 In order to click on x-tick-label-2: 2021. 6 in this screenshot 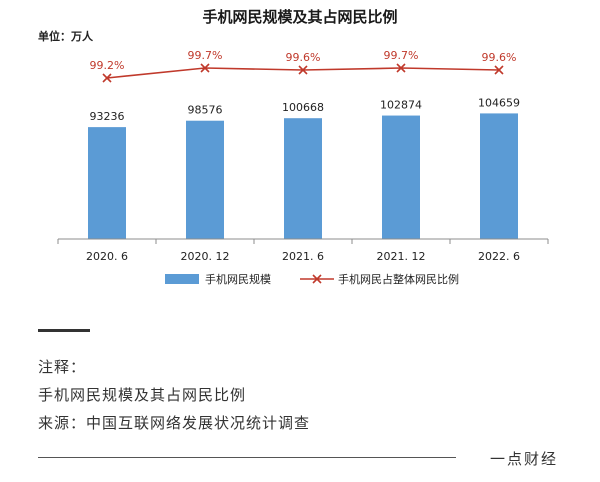, I will do `click(303, 256)`.